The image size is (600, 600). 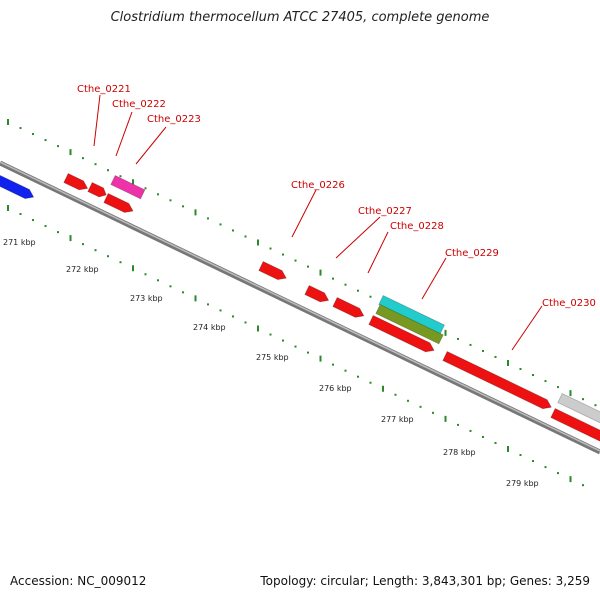 What do you see at coordinates (522, 483) in the screenshot?
I see `kbp-label-279: 279 kbp` at bounding box center [522, 483].